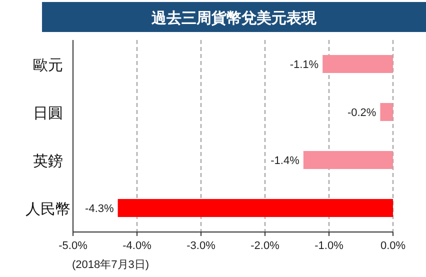  Describe the element at coordinates (99, 209) in the screenshot. I see `data-label: -4.3%` at that location.